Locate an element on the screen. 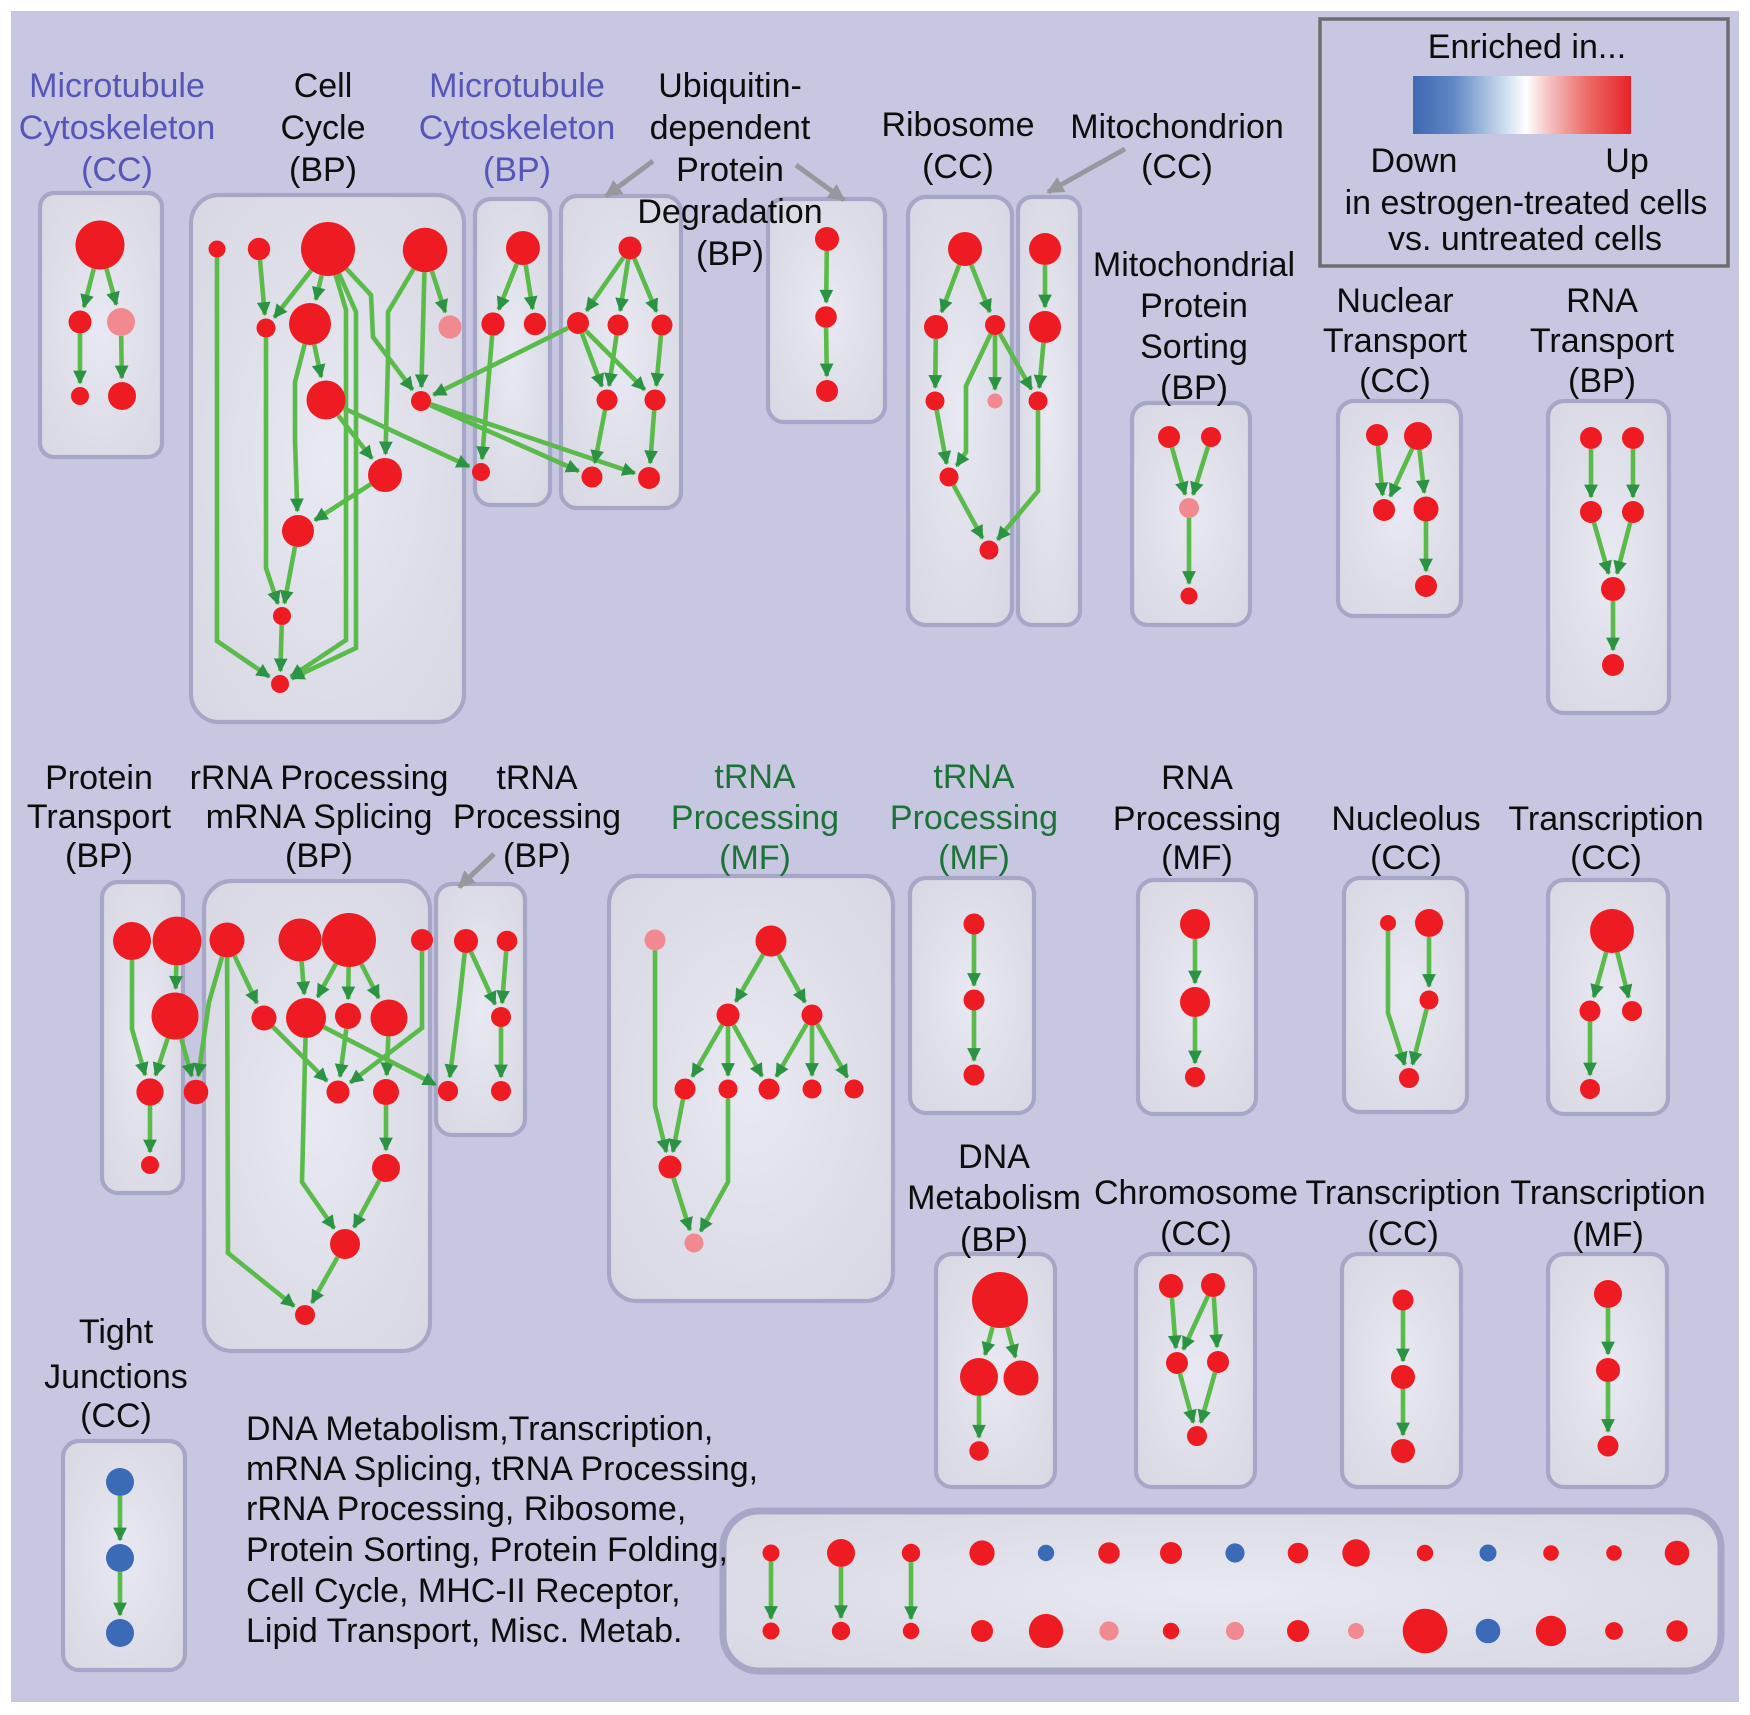 The height and width of the screenshot is (1715, 1750). svg-text: Degradation is located at coordinates (729, 212).